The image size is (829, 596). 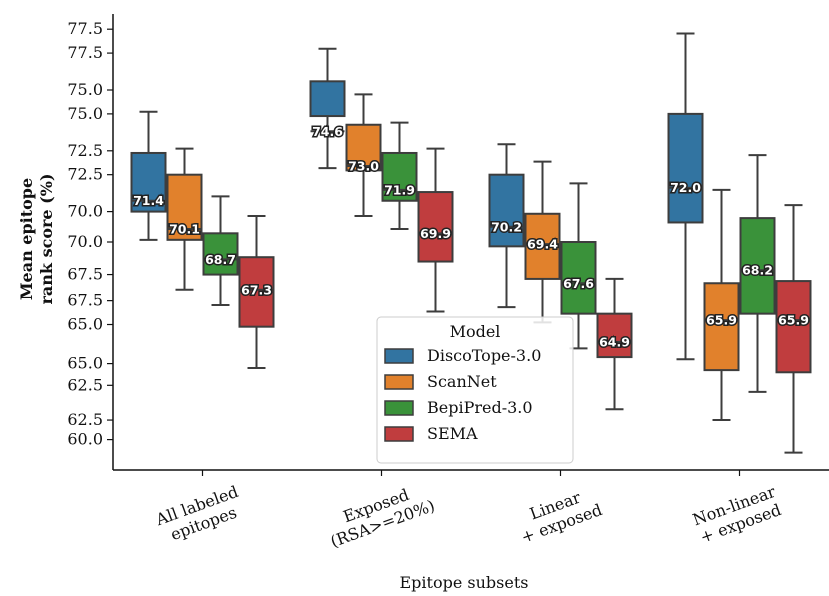 I want to click on box-discotope-3-0-1: 74.6, so click(x=327, y=108).